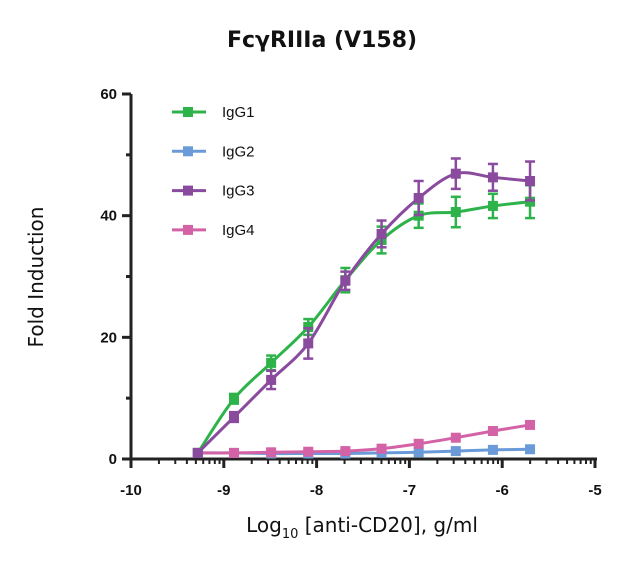 Image resolution: width=640 pixels, height=561 pixels. Describe the element at coordinates (322, 40) in the screenshot. I see `chart-title: FcγRIIIa (V158)` at that location.